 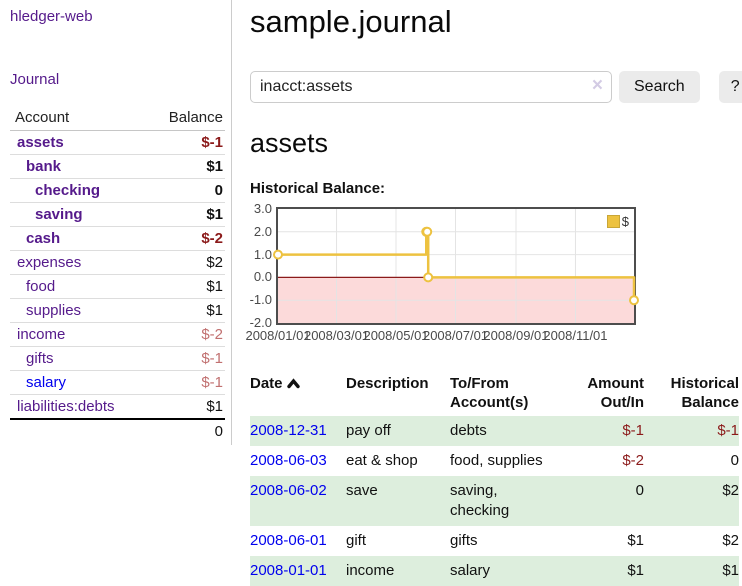 I want to click on account-cell: liabilities:debts, so click(x=78, y=407).